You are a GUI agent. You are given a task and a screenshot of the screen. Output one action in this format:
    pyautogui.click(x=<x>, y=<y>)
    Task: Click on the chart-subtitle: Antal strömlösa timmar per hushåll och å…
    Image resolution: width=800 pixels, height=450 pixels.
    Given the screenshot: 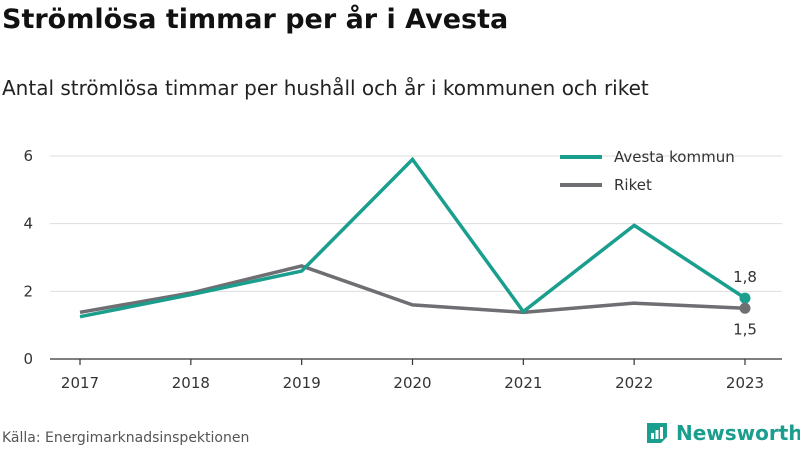 What is the action you would take?
    pyautogui.click(x=325, y=88)
    